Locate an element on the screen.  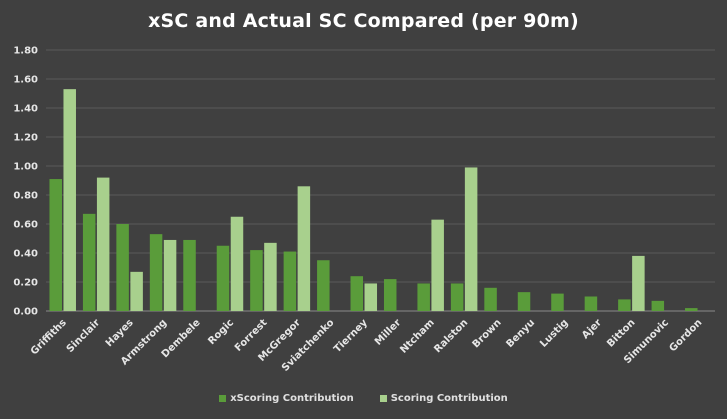
x-tick-label: Griffiths is located at coordinates (49, 337).